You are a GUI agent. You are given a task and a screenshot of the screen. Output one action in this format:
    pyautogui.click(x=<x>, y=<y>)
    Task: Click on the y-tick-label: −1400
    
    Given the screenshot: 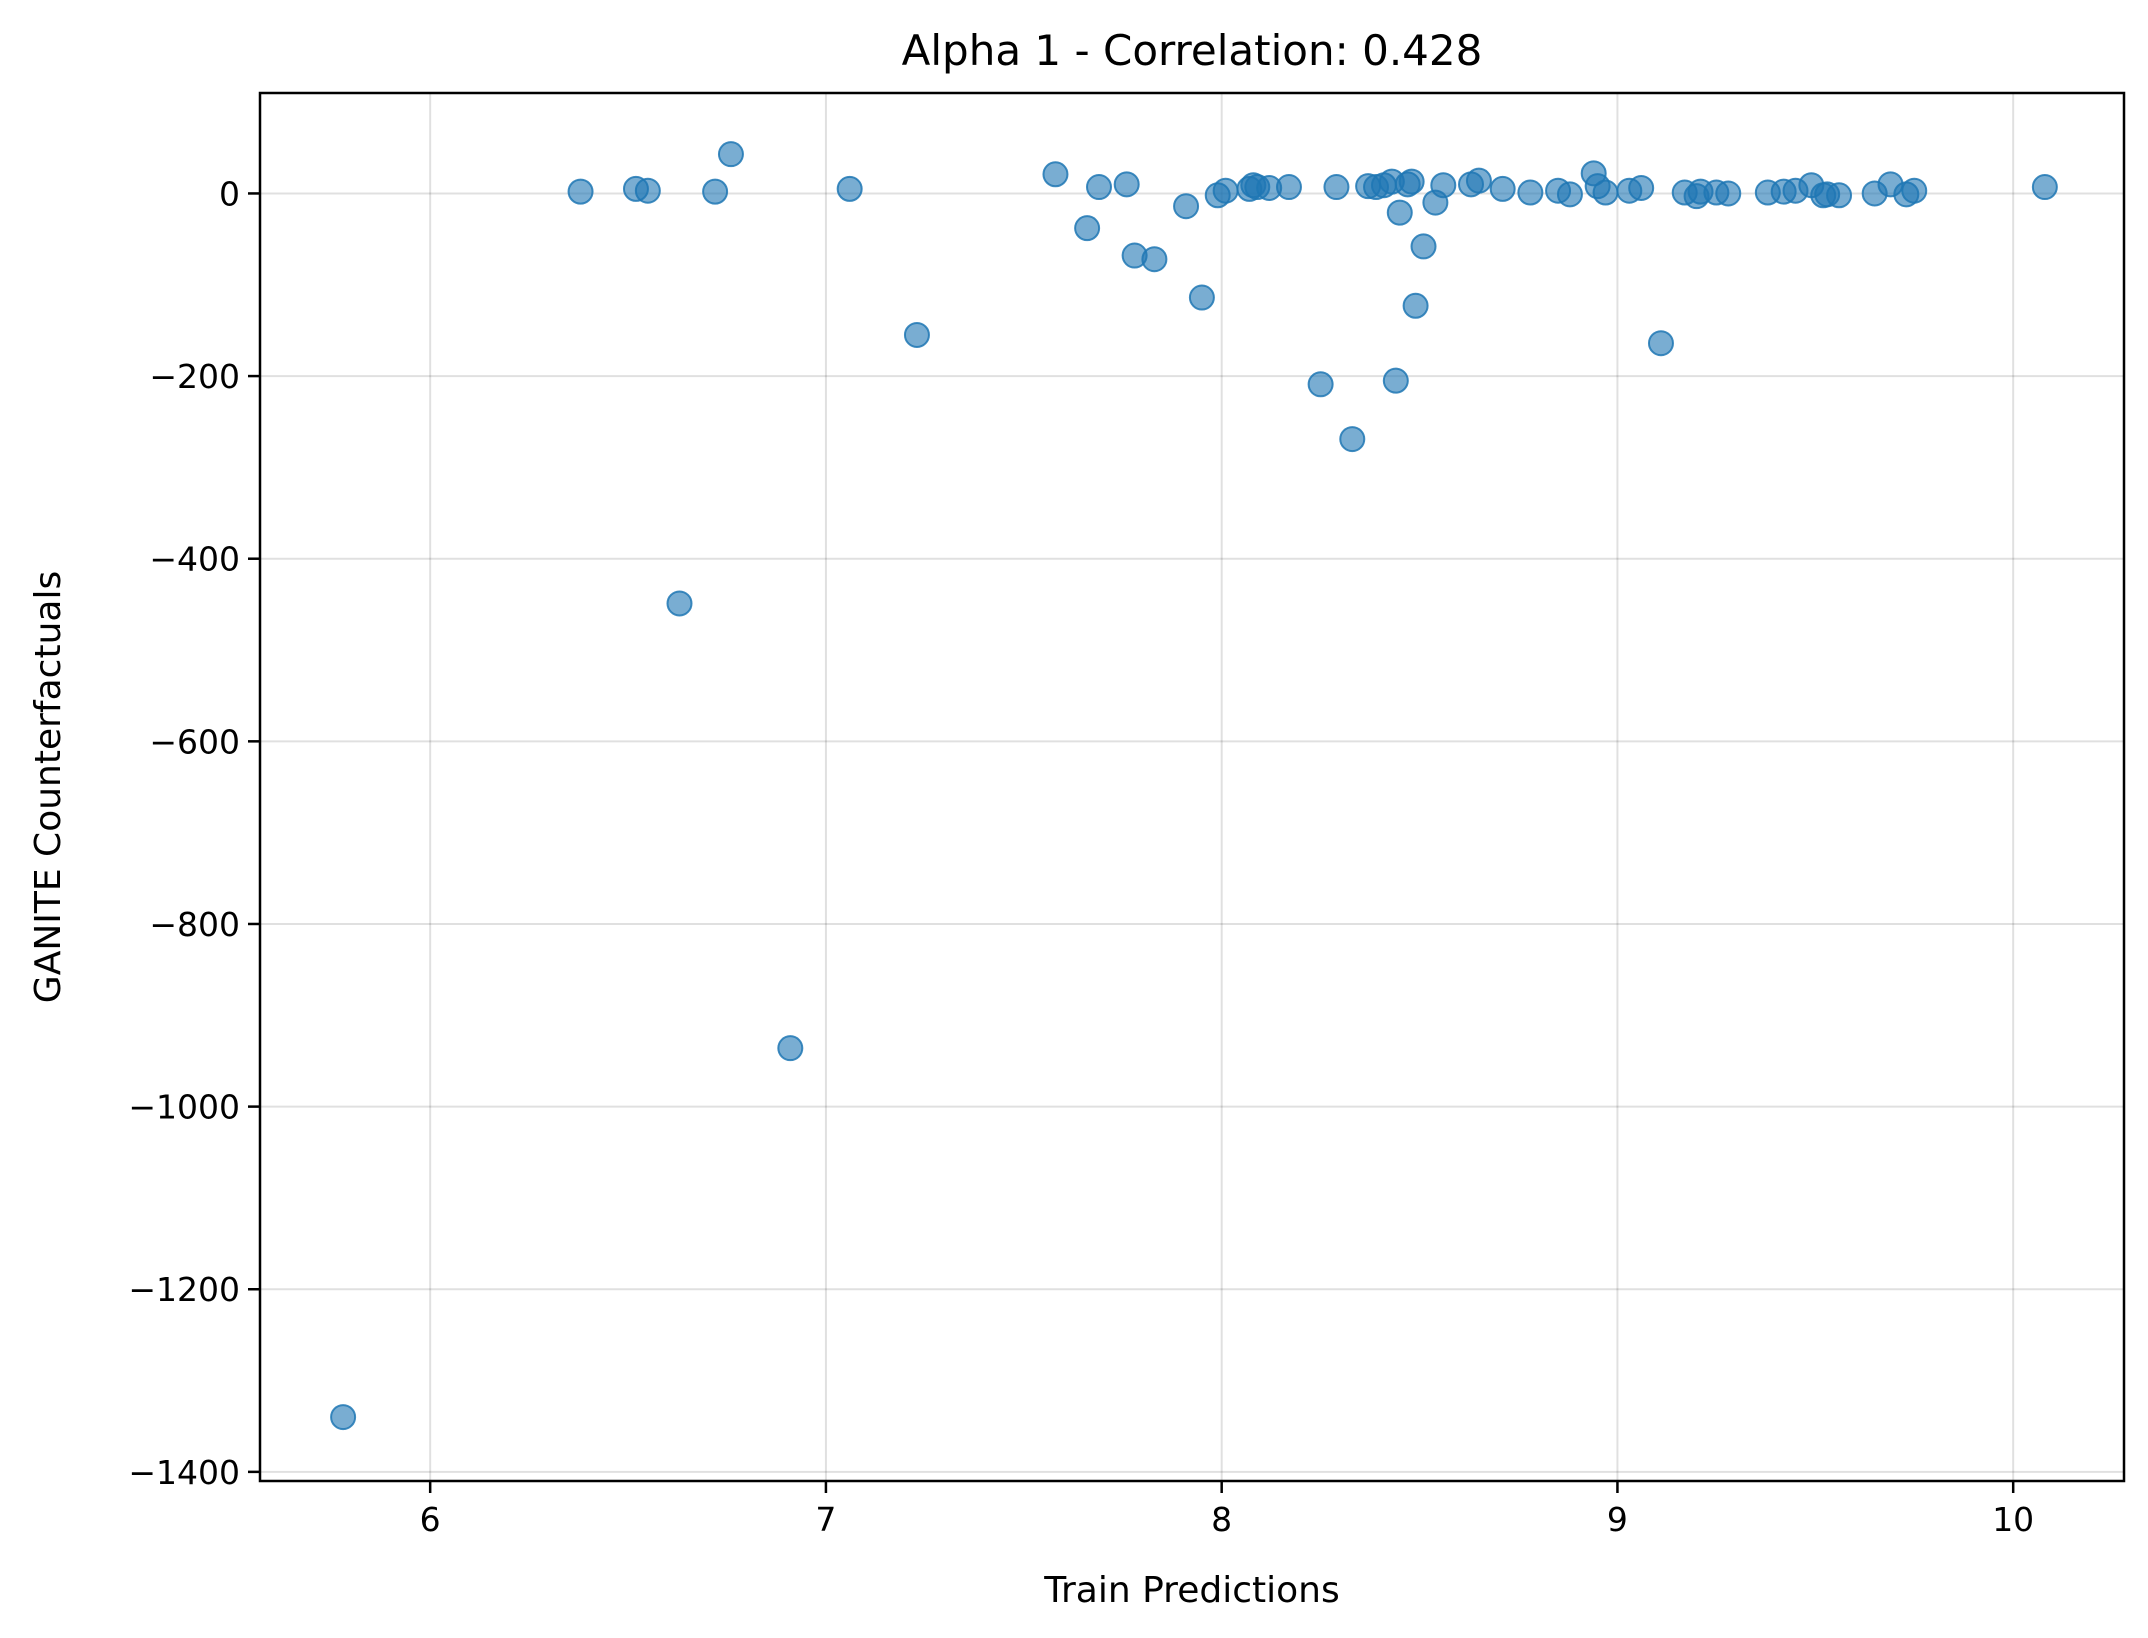 What is the action you would take?
    pyautogui.click(x=184, y=1472)
    